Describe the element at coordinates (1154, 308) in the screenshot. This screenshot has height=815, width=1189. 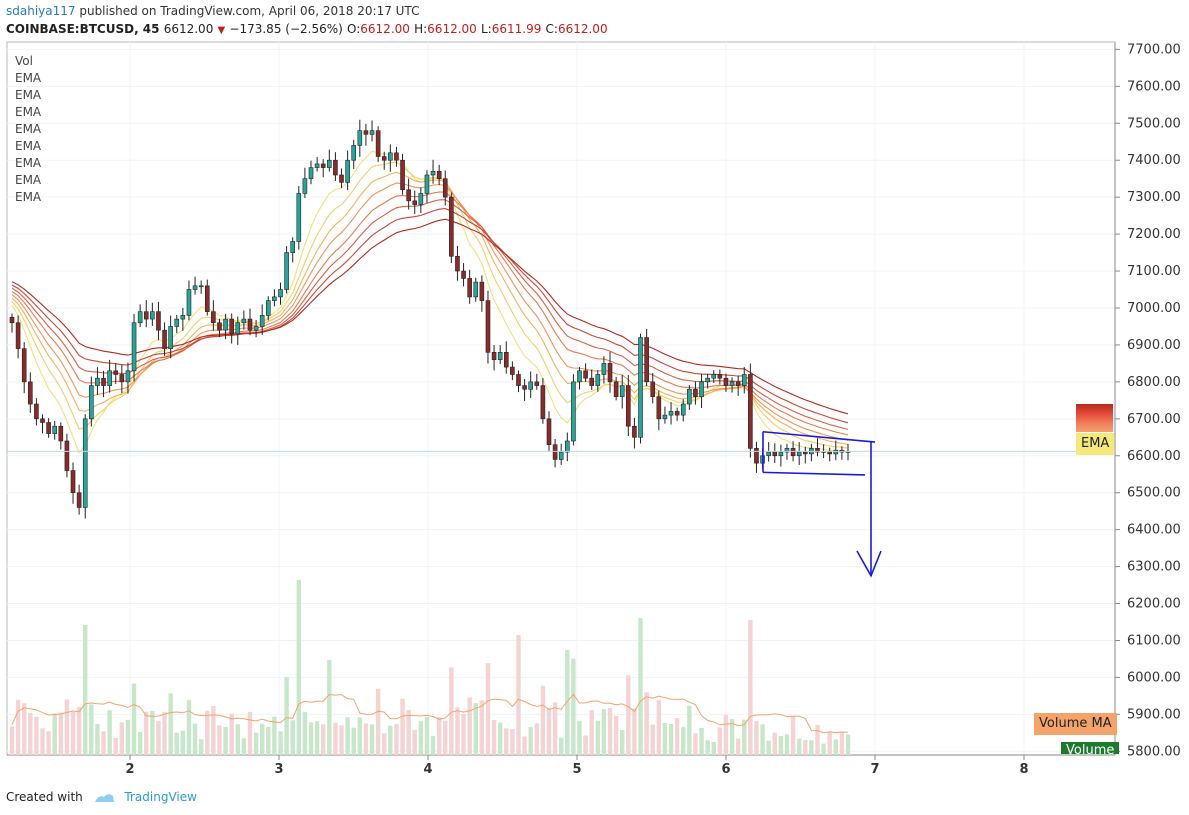
I see `y-tick-label: 7000.00` at that location.